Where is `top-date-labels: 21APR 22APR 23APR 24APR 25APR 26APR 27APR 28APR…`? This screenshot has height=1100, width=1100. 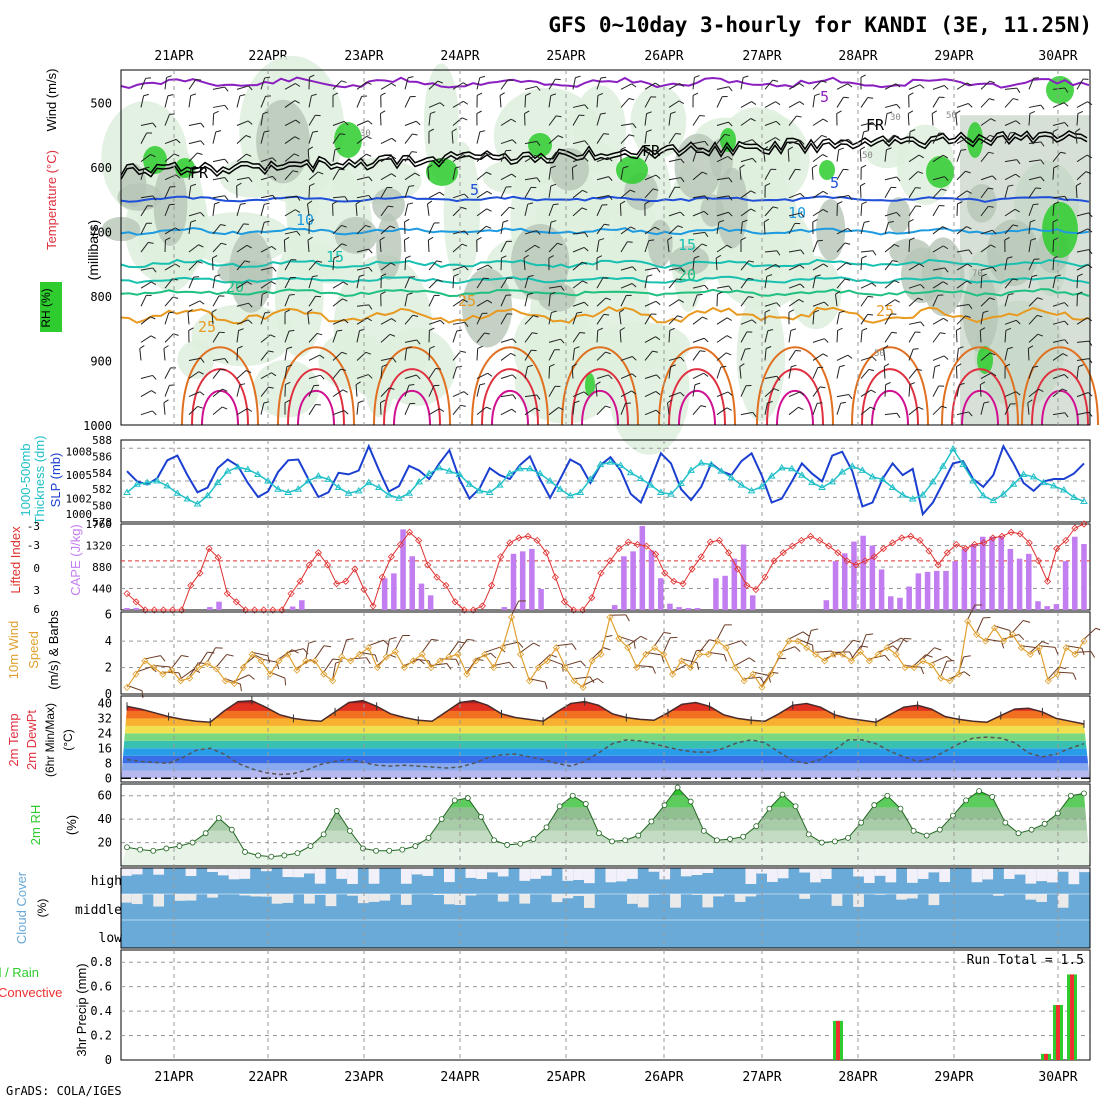
top-date-labels: 21APR 22APR 23APR 24APR 25APR 26APR 27APR 28APR… is located at coordinates (615, 56).